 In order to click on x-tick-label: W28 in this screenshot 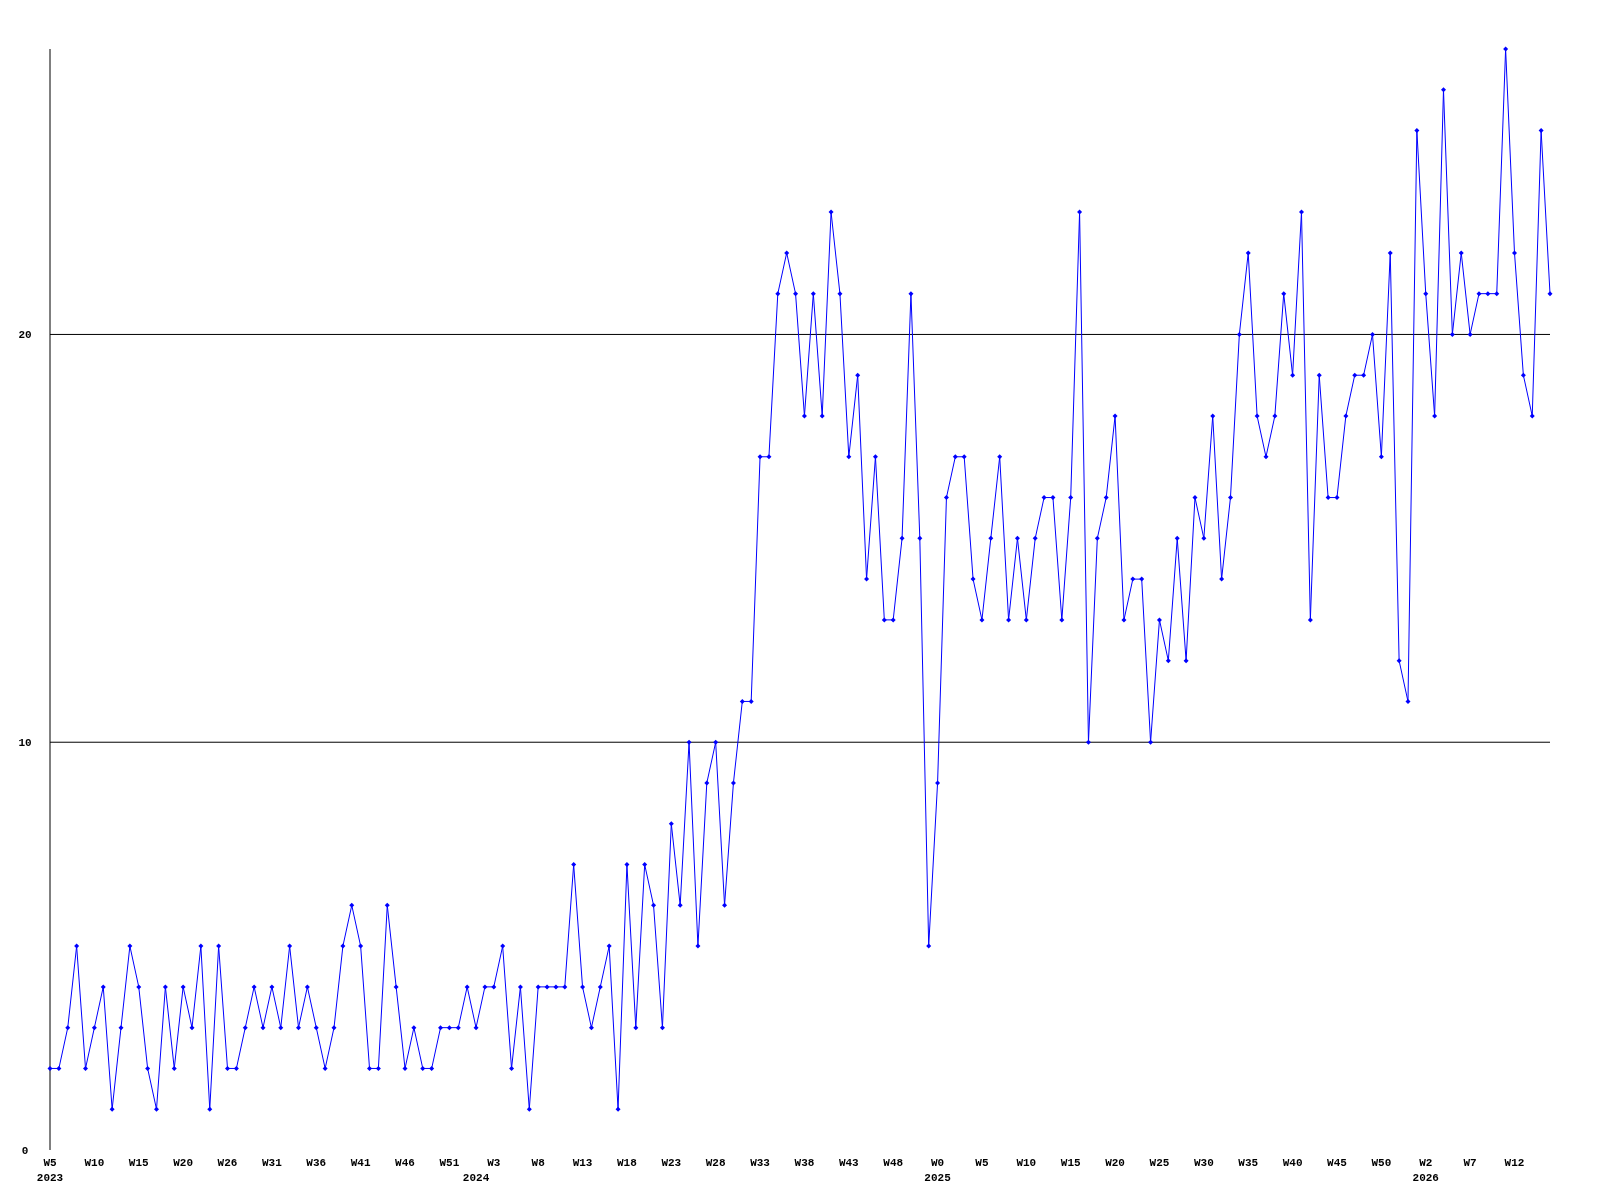, I will do `click(715, 1163)`.